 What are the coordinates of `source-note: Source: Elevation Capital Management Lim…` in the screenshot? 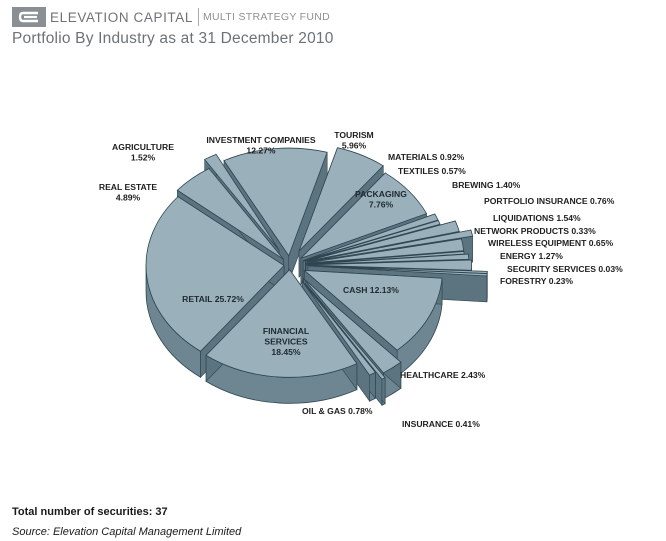 It's located at (127, 532).